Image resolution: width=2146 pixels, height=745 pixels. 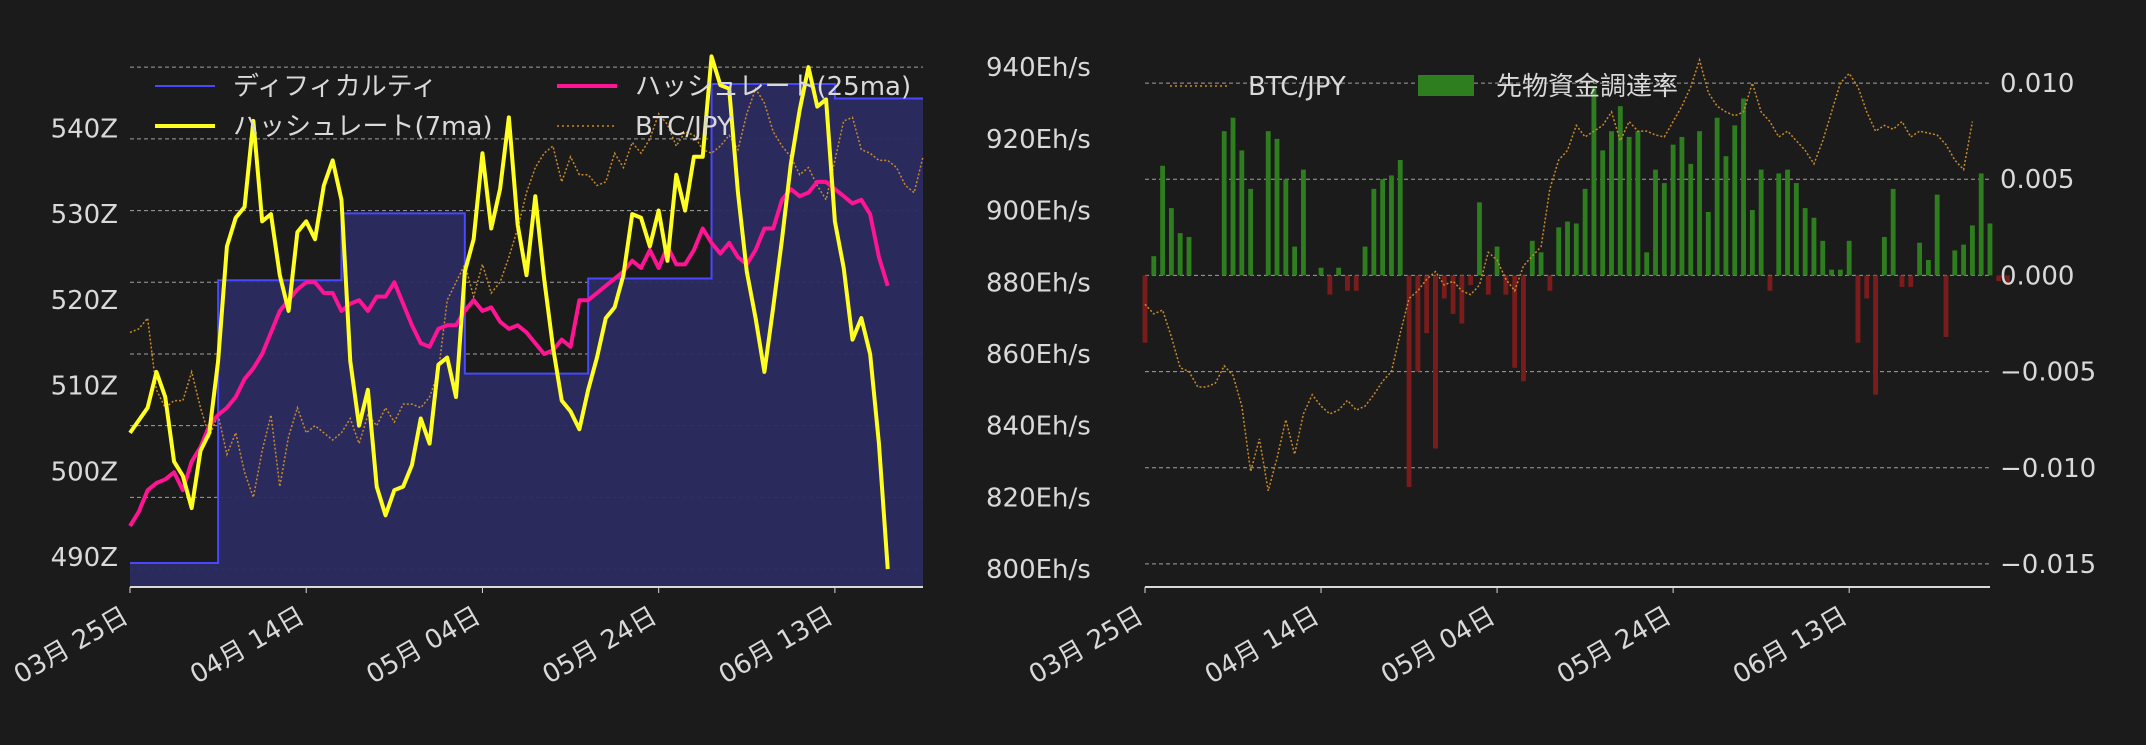 I want to click on left-secondary-y-tick-3: 860Eh/s, so click(x=1038, y=355).